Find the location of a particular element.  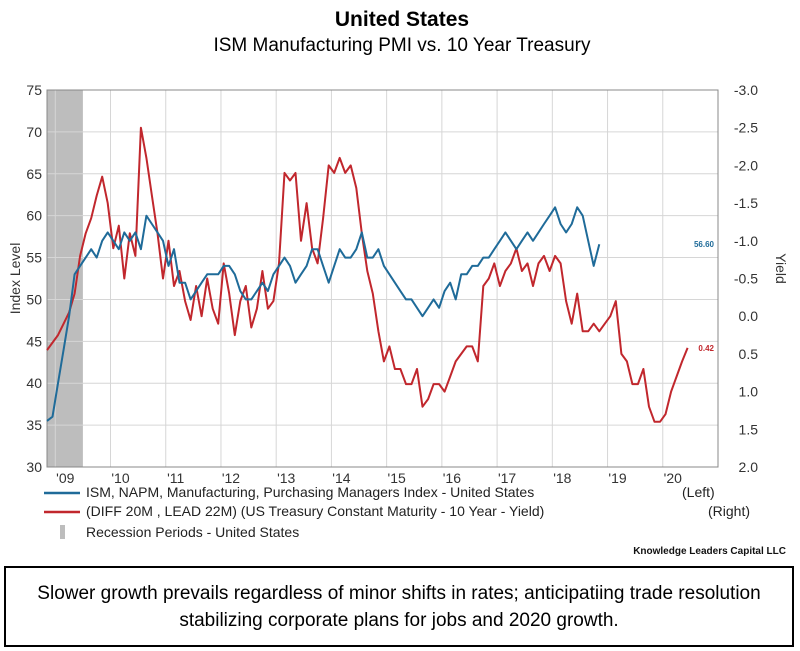

x-tick-label: '11 is located at coordinates (175, 478).